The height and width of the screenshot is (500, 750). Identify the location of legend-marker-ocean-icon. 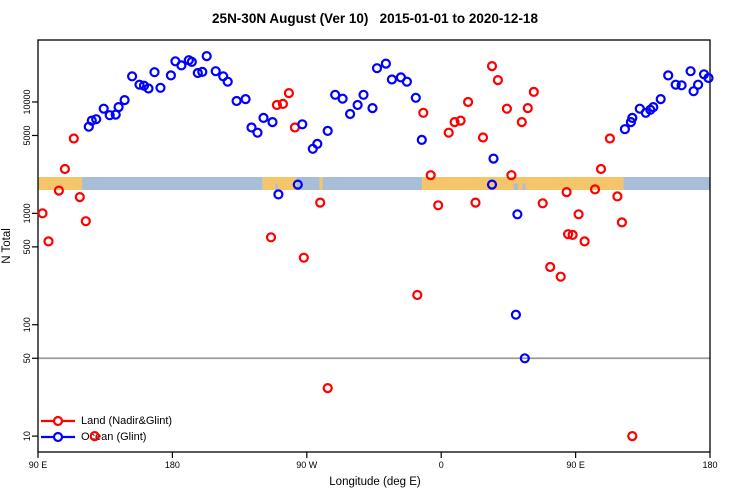
(58, 437).